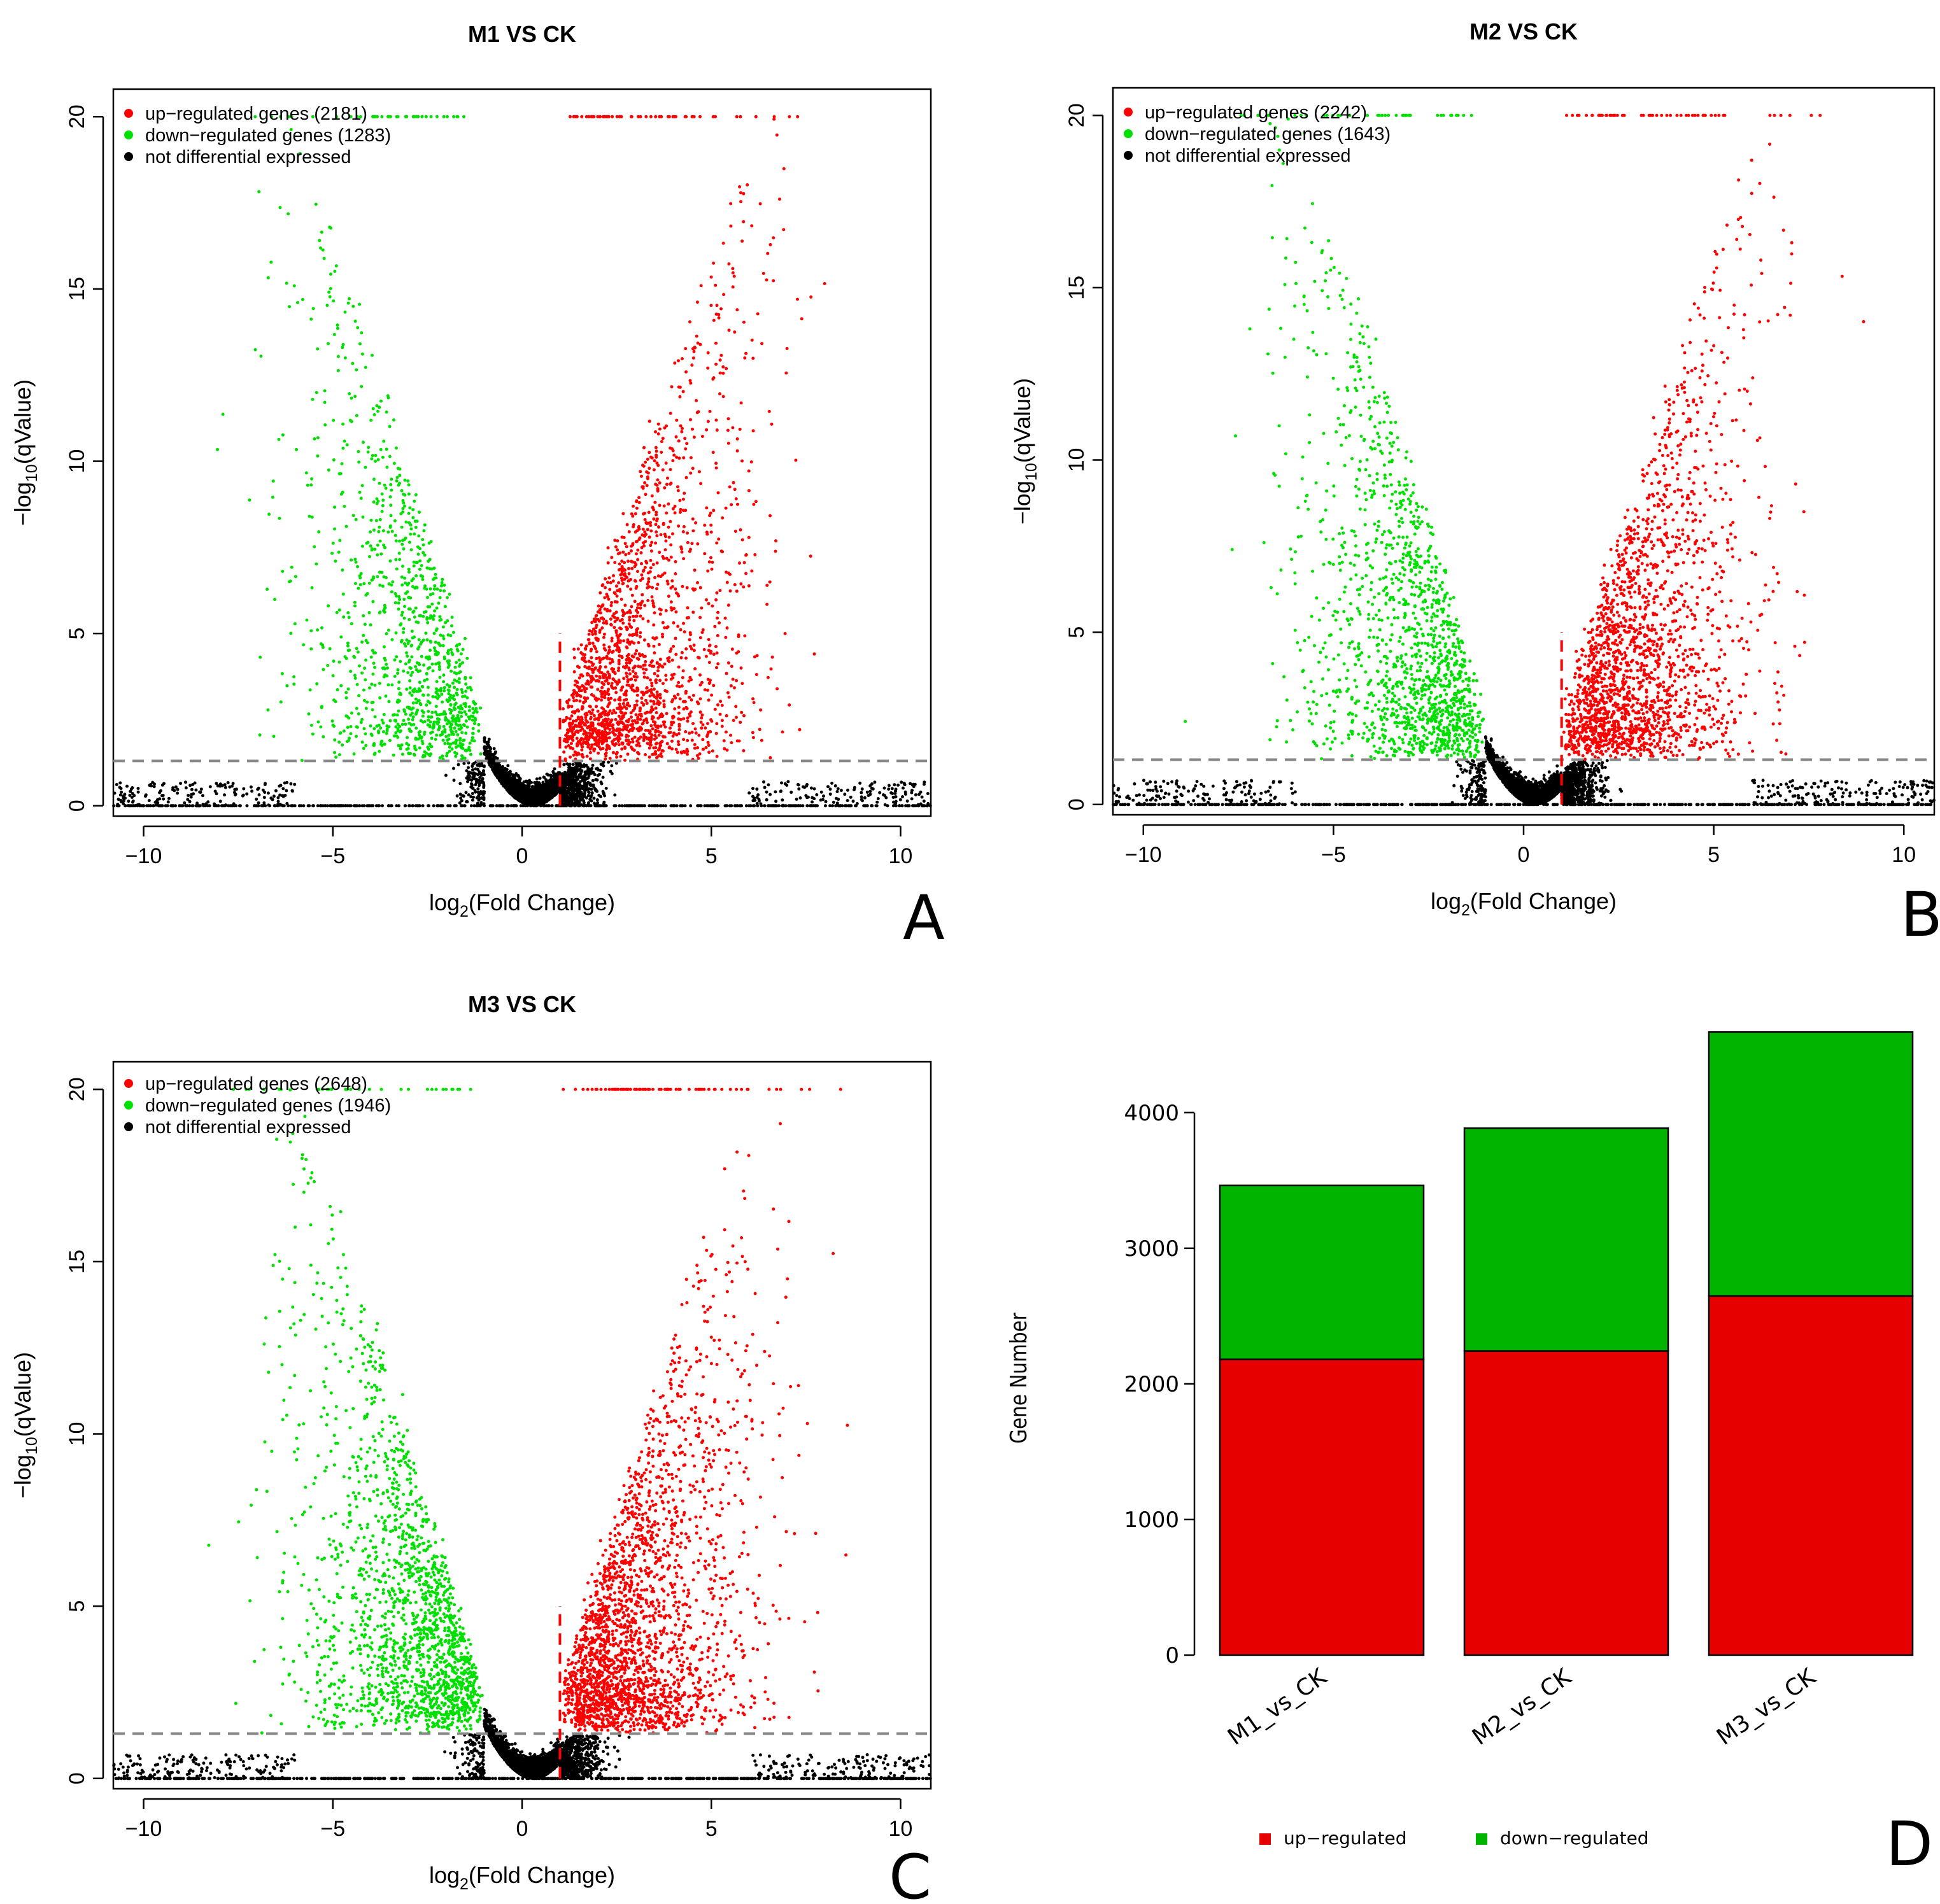 The image size is (1940, 1904). I want to click on y-tick-label: 1000, so click(1151, 1520).